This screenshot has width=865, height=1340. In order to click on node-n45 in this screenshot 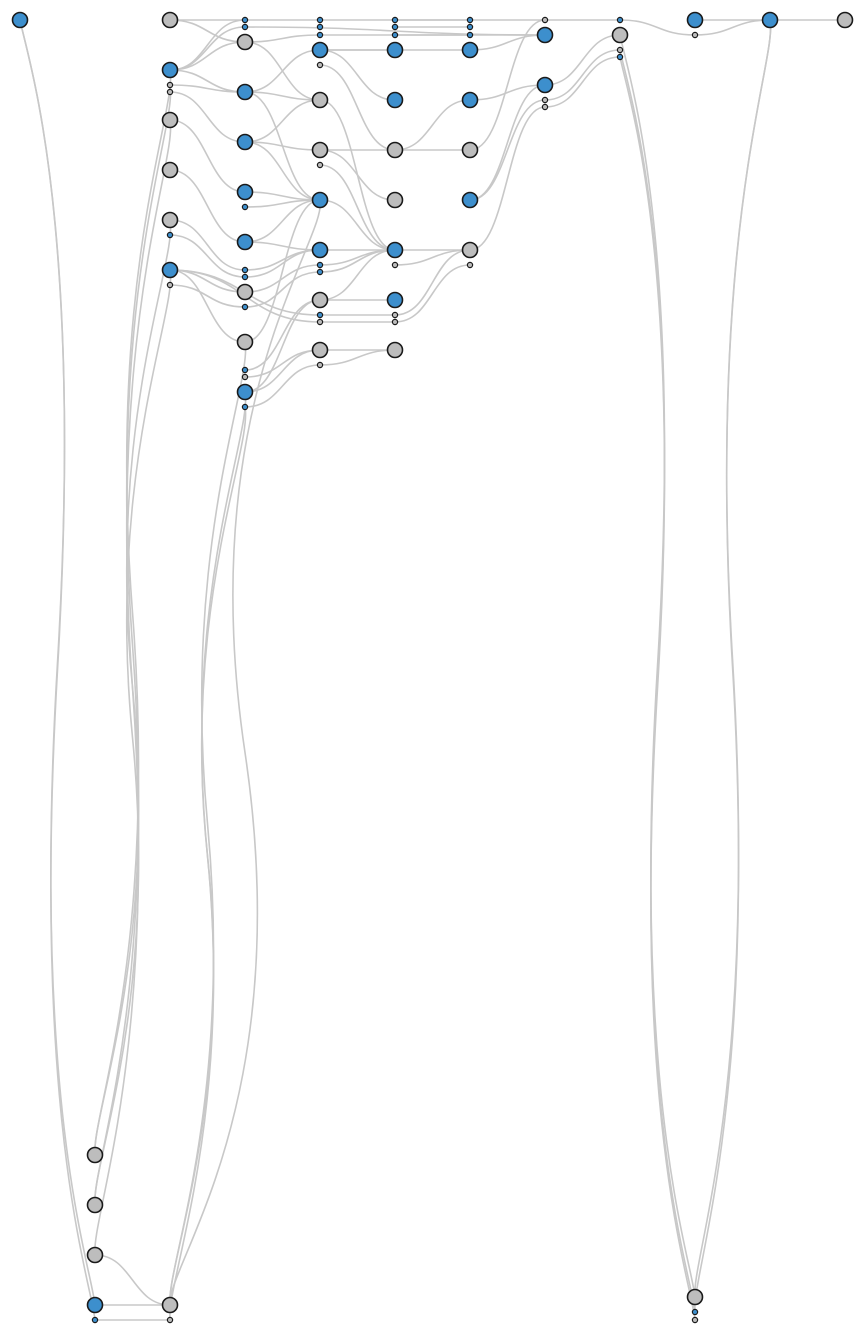, I will do `click(695, 1297)`.